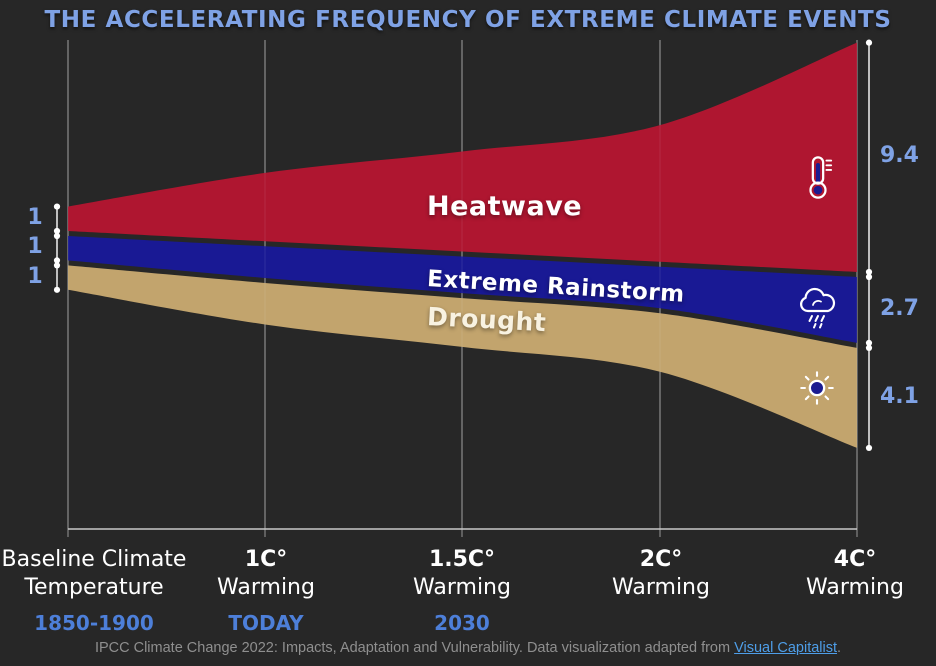 The height and width of the screenshot is (666, 936). I want to click on baseline-multiplier-drought: 1, so click(35, 276).